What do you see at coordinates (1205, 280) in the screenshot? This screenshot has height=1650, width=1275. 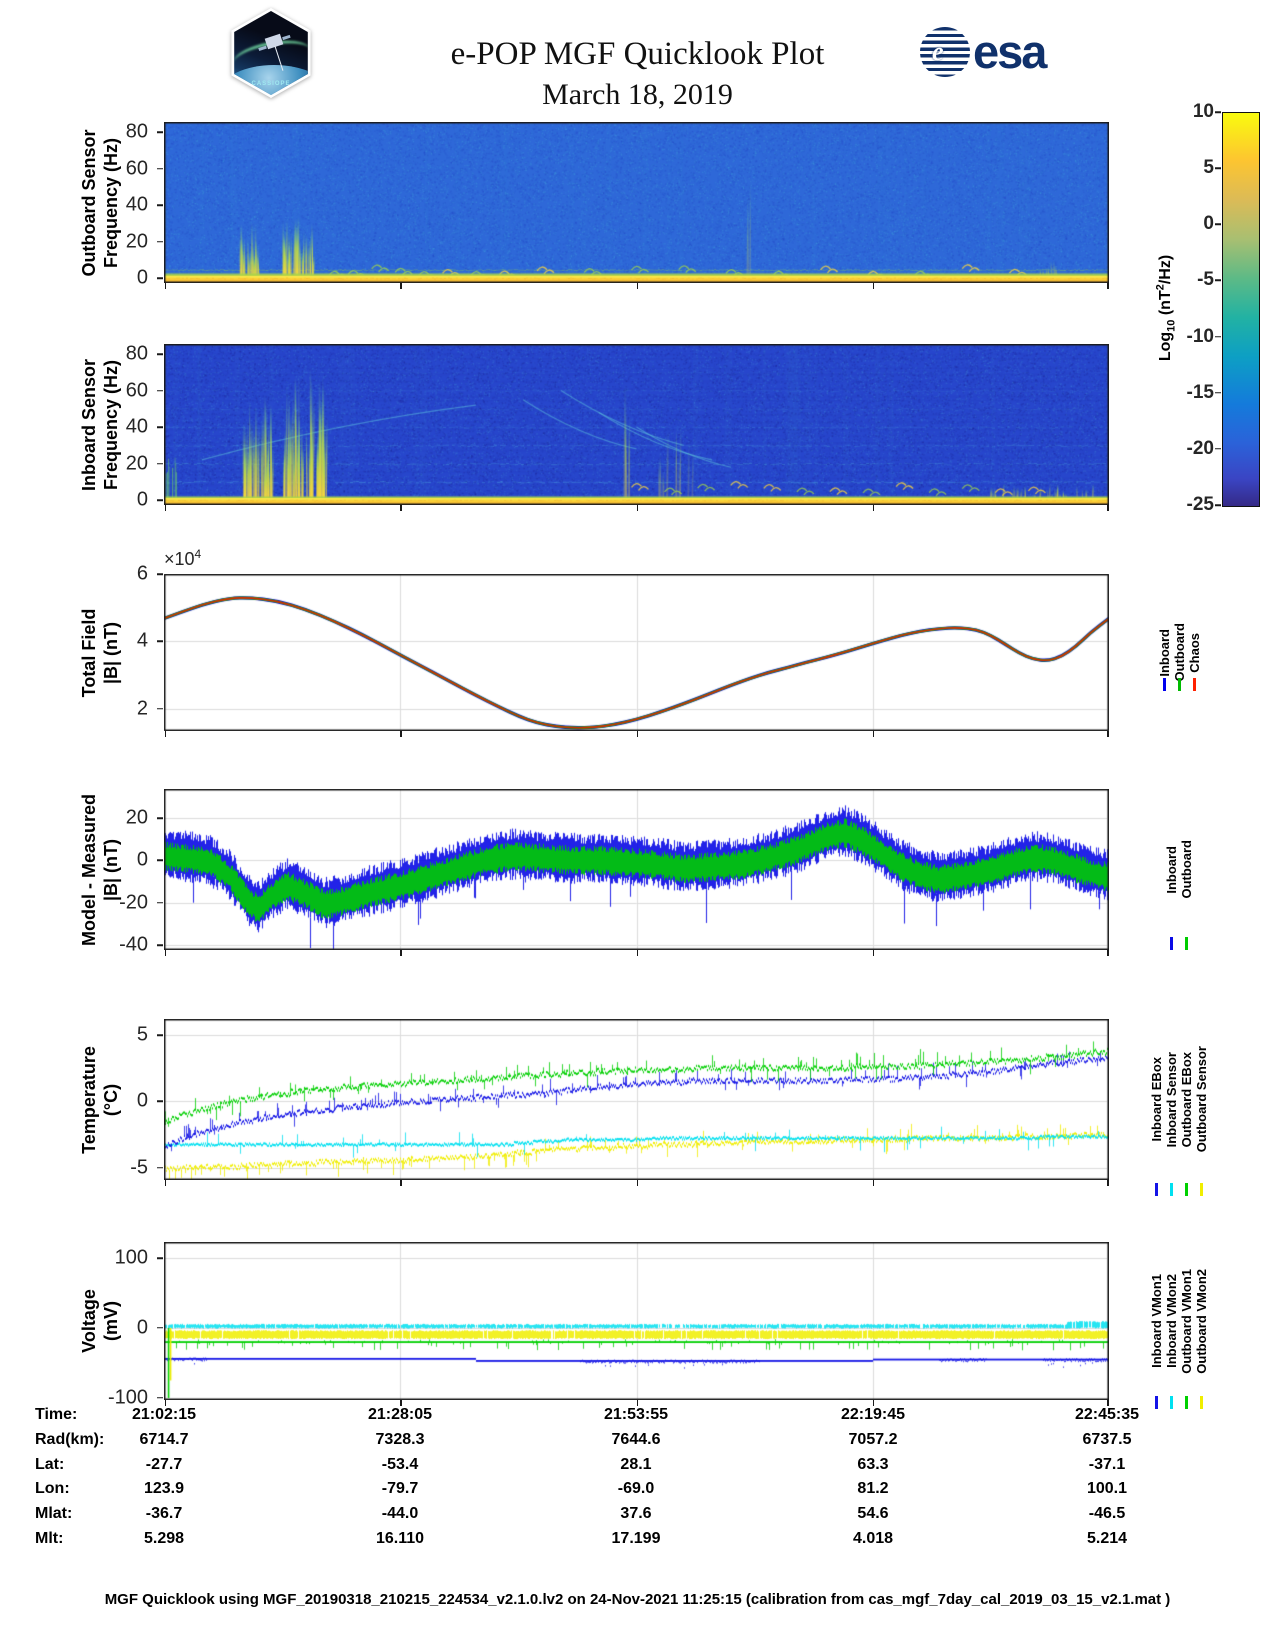 I see `colorbar-tick-label: -5` at bounding box center [1205, 280].